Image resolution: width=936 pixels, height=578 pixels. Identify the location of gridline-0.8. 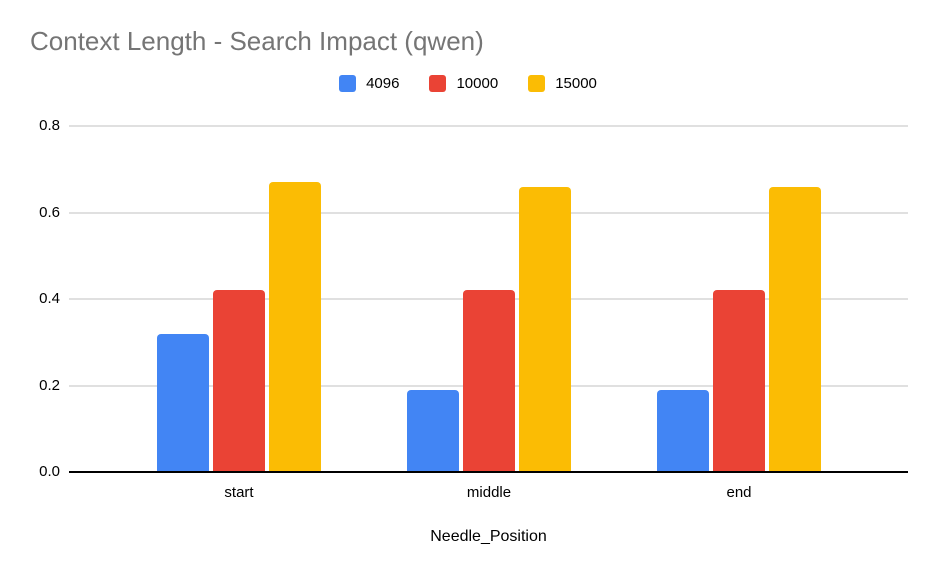
(488, 126).